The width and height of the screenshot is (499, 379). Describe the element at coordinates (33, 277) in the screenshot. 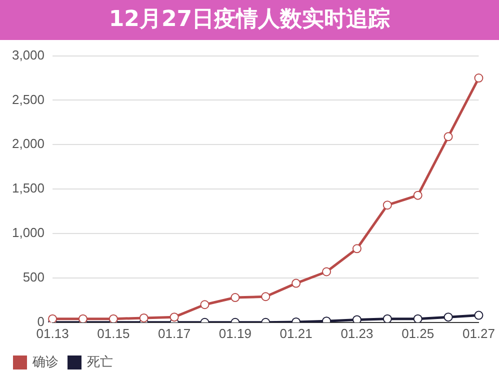

I see `y-tick-label: 500` at that location.